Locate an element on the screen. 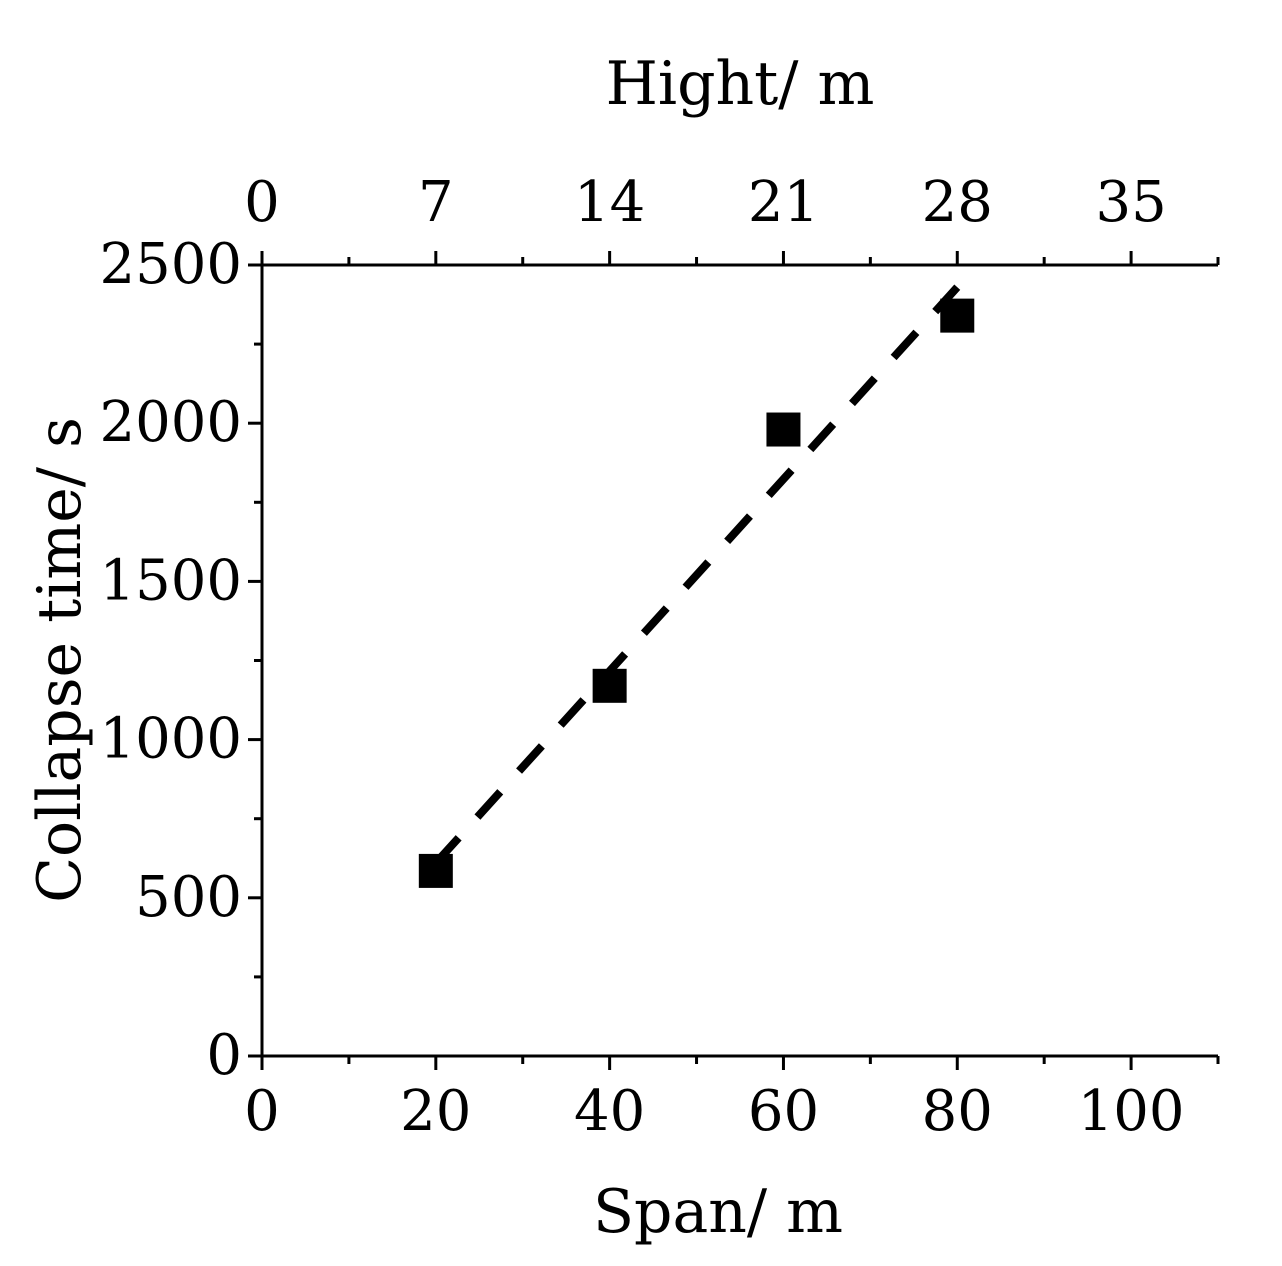  x-axis-title: Span/ m is located at coordinates (718, 1212).